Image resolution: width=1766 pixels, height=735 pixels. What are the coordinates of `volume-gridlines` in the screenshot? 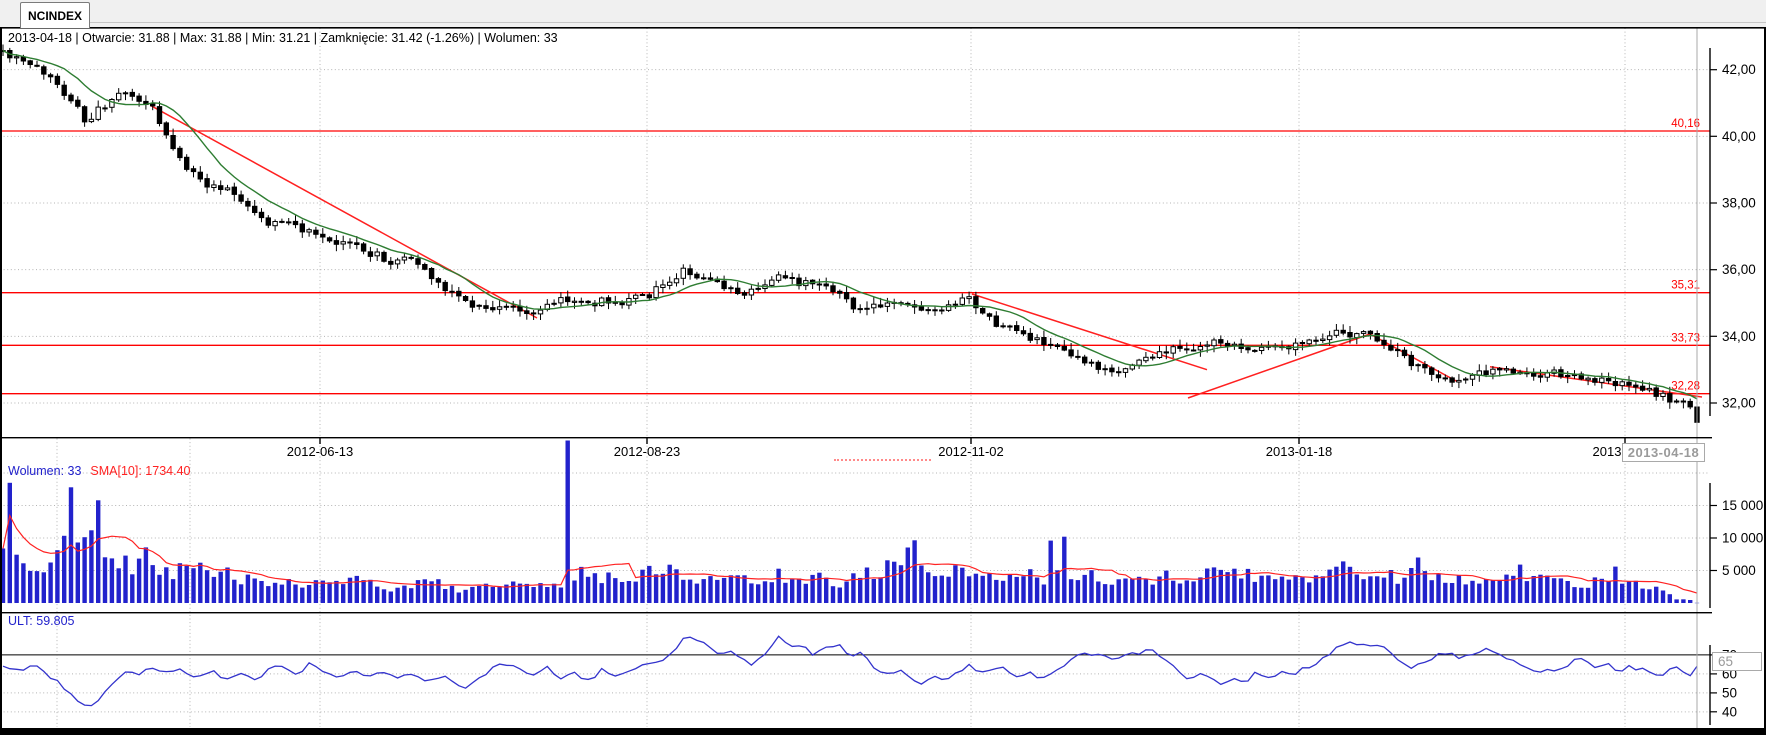 It's located at (855, 521).